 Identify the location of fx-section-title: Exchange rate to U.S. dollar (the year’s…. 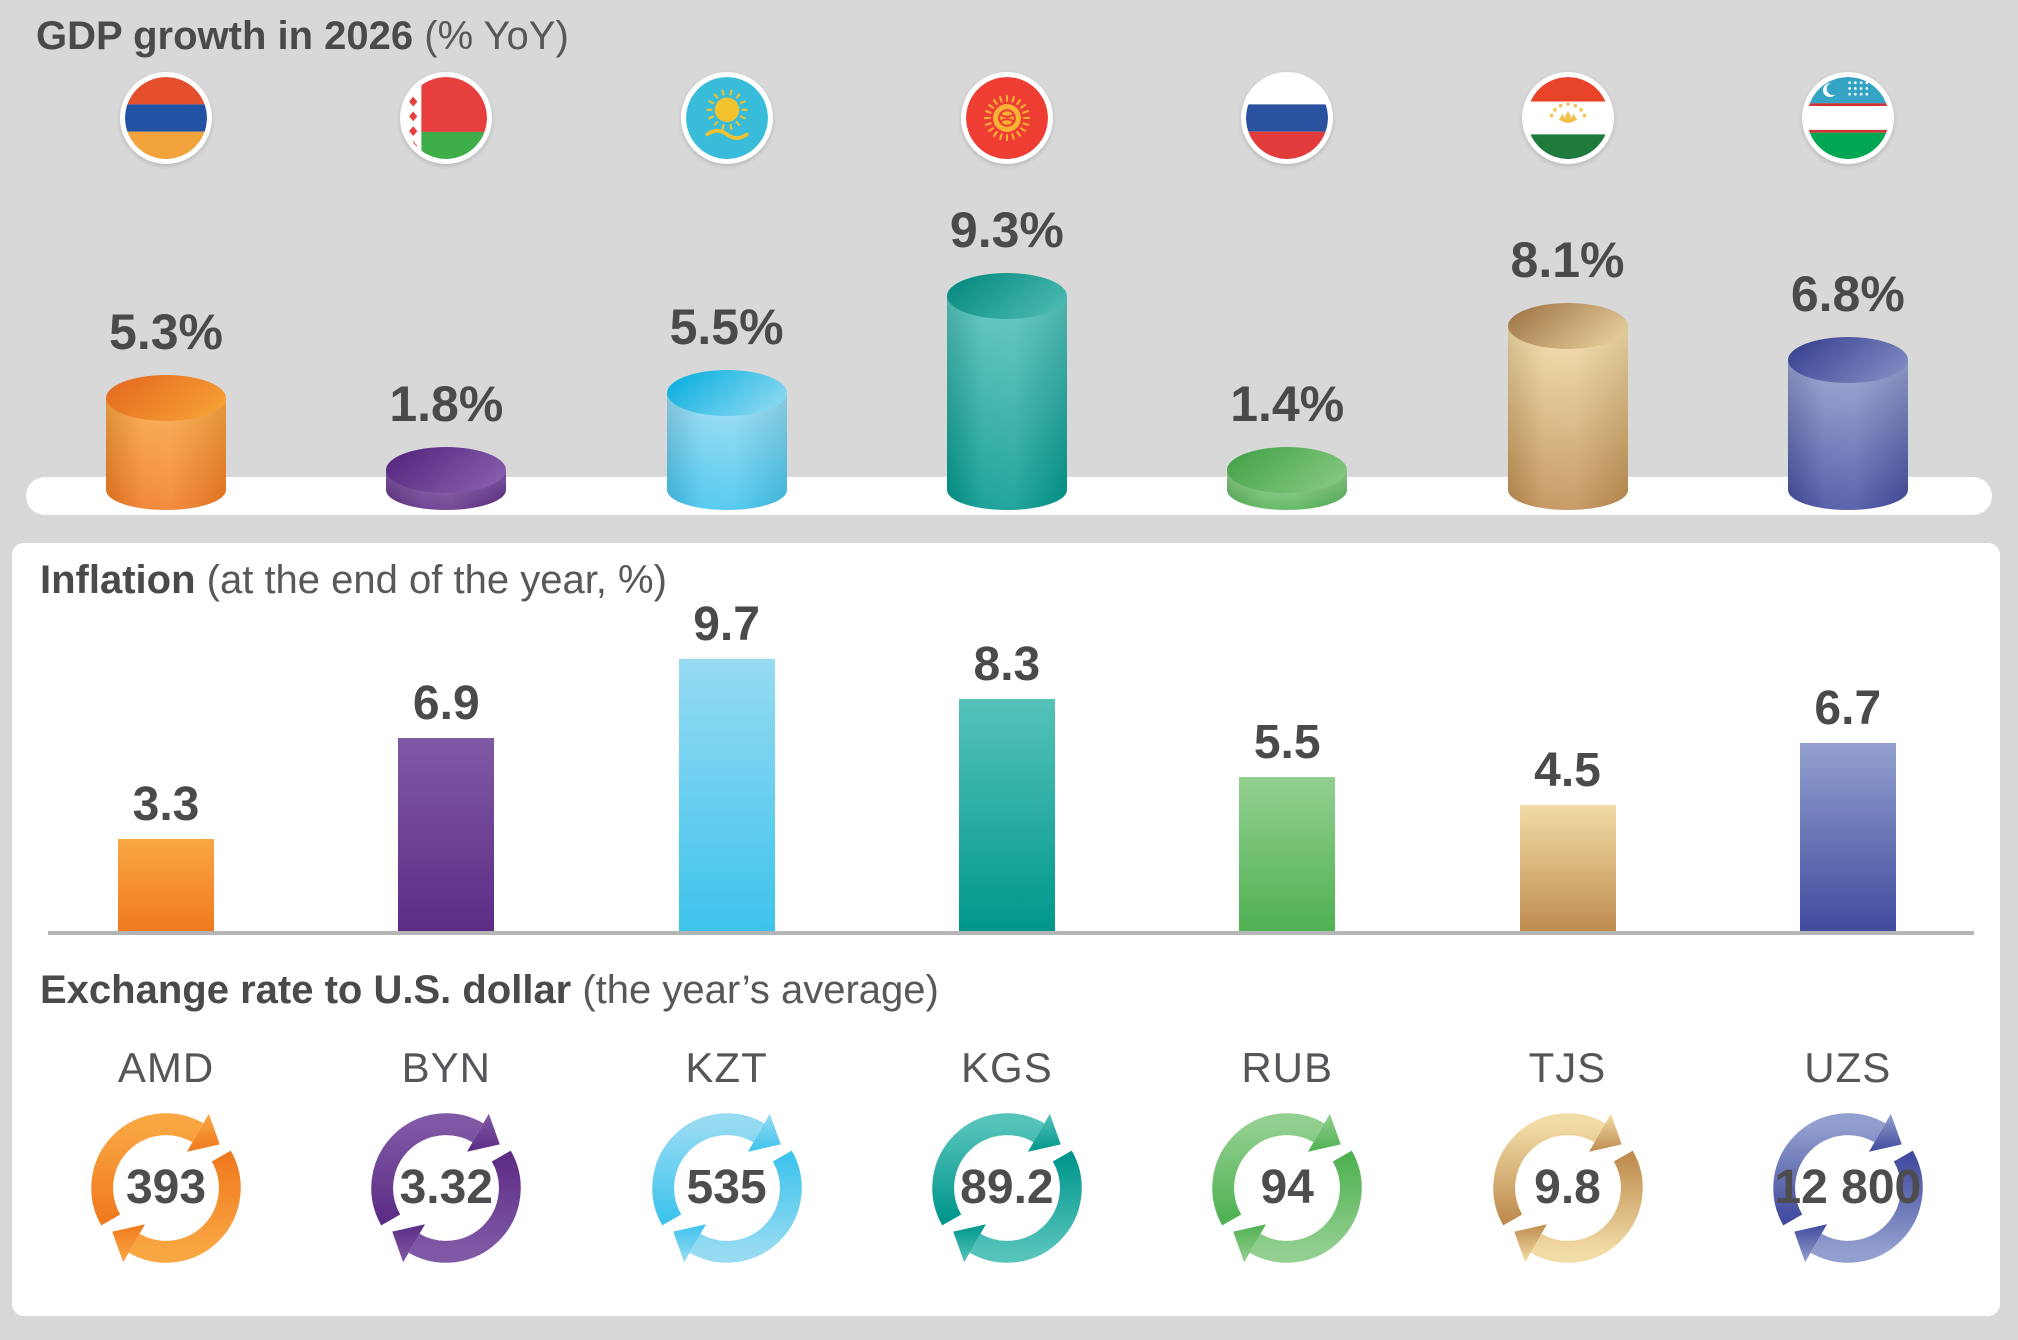
(489, 990).